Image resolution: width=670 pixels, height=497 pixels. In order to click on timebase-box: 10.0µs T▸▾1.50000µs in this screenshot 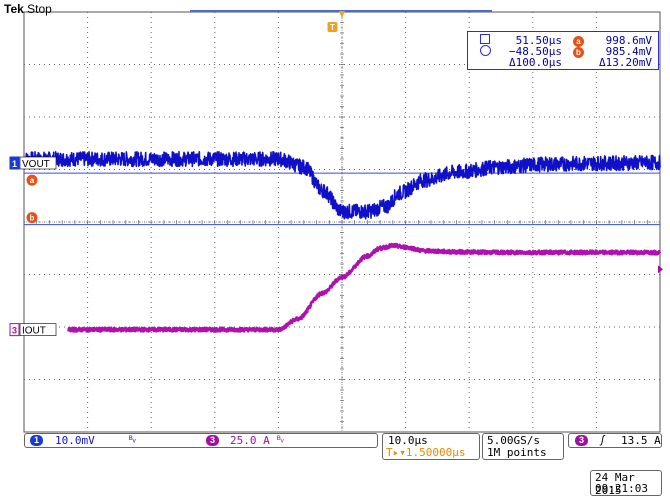, I will do `click(431, 446)`.